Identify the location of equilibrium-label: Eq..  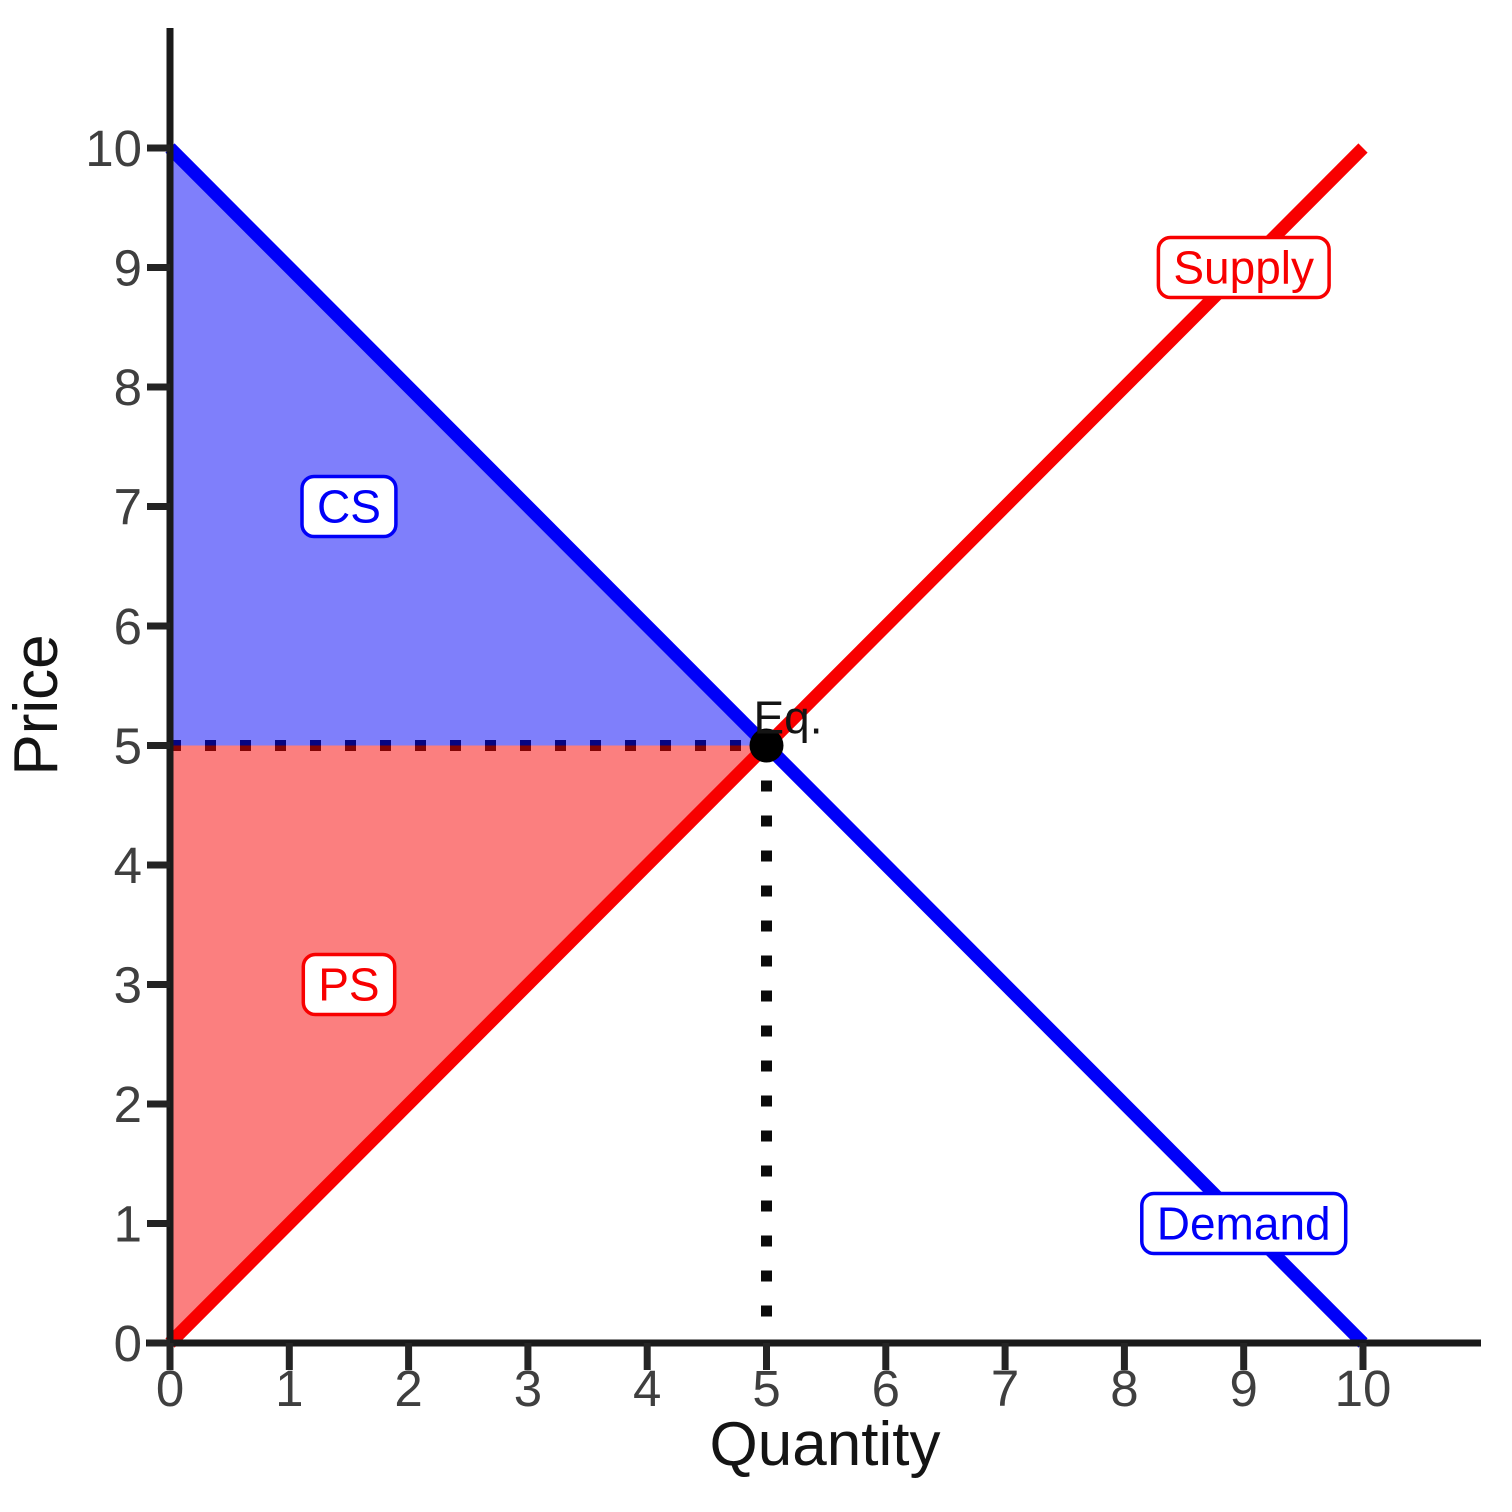
(788, 718).